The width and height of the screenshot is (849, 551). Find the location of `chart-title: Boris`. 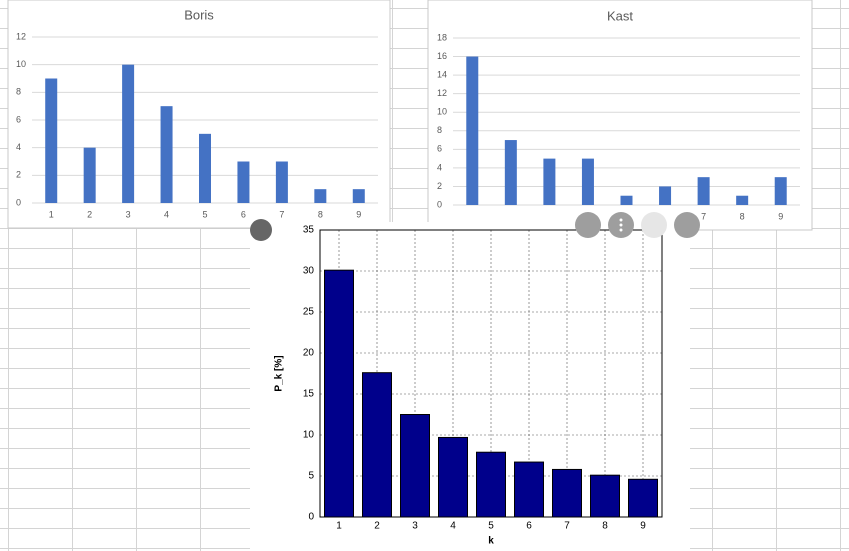

chart-title: Boris is located at coordinates (199, 14).